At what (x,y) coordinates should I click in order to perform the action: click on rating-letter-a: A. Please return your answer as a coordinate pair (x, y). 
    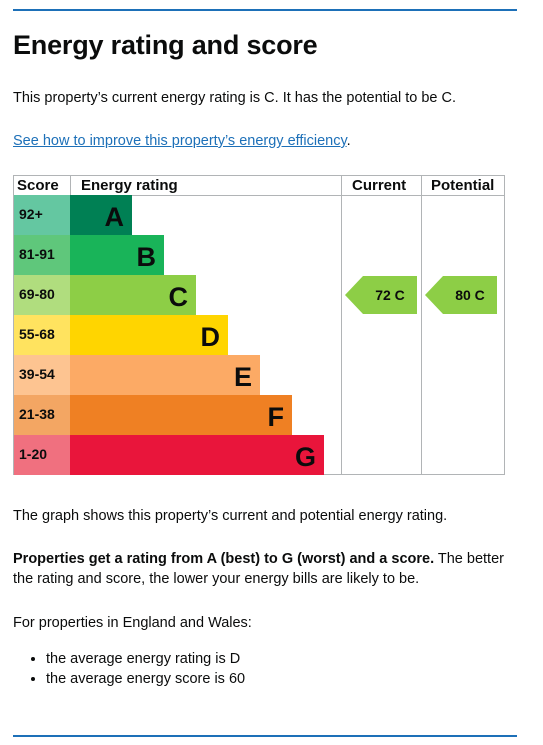
    Looking at the image, I should click on (115, 217).